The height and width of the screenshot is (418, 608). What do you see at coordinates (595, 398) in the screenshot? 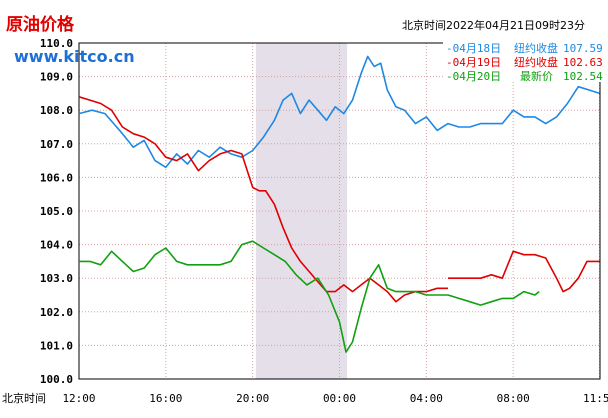
I see `x-tick-label-6: 11:59` at bounding box center [595, 398].